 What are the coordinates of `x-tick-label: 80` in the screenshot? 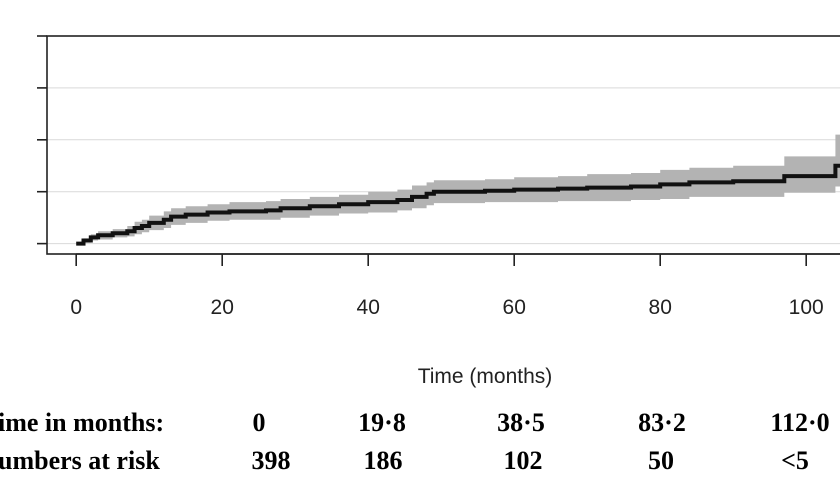 It's located at (660, 307).